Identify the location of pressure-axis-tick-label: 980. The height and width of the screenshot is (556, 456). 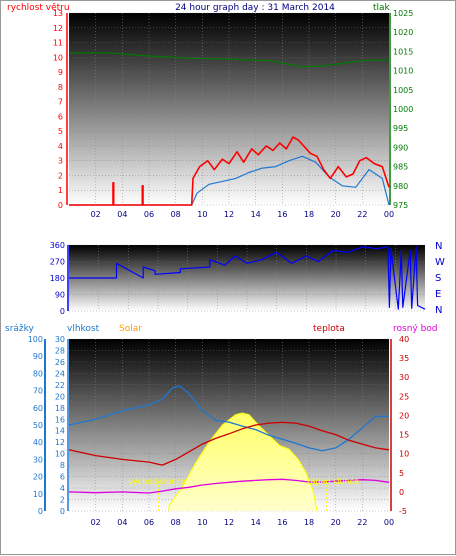
(400, 186).